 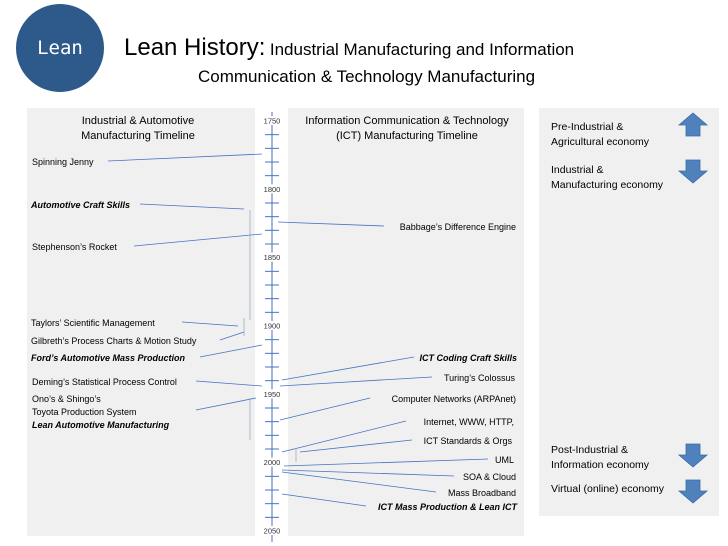 What do you see at coordinates (600, 465) in the screenshot?
I see `legend-post-industrial-line2: Information economy` at bounding box center [600, 465].